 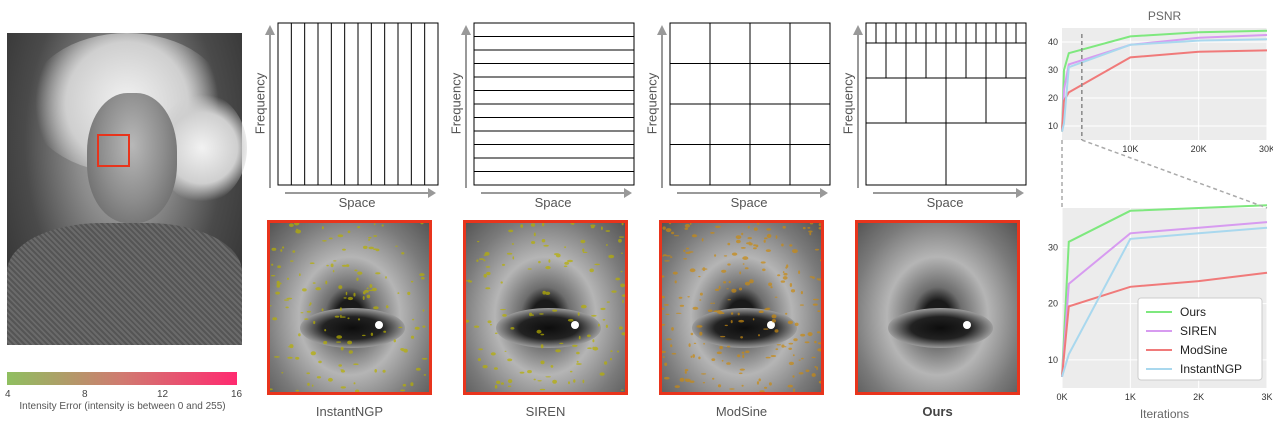 I want to click on chart-title: PSNR, so click(x=1165, y=16).